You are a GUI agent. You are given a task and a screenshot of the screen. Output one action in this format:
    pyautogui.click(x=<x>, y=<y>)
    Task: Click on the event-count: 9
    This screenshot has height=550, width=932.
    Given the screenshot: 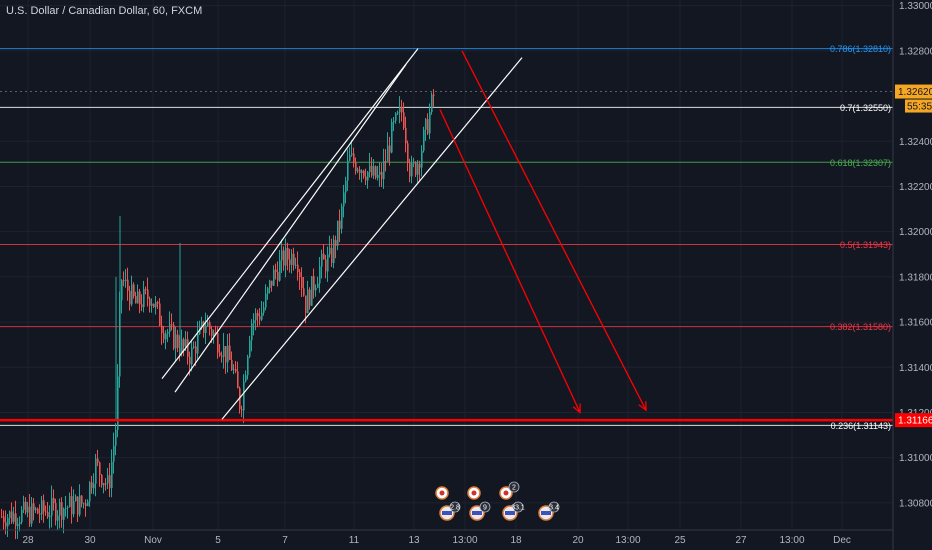 What is the action you would take?
    pyautogui.click(x=485, y=508)
    